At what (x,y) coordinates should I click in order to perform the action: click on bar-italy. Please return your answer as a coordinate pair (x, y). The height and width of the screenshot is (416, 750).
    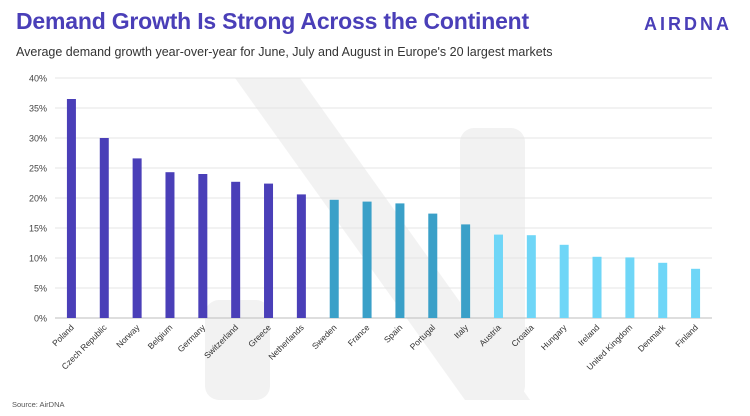
    Looking at the image, I should click on (466, 271).